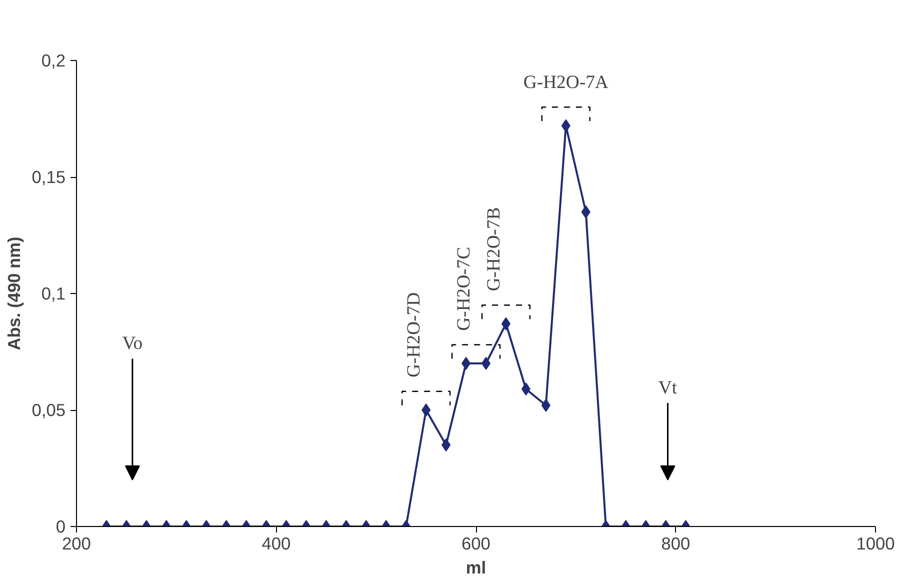 The height and width of the screenshot is (587, 912). What do you see at coordinates (668, 387) in the screenshot?
I see `annotation: Vt` at bounding box center [668, 387].